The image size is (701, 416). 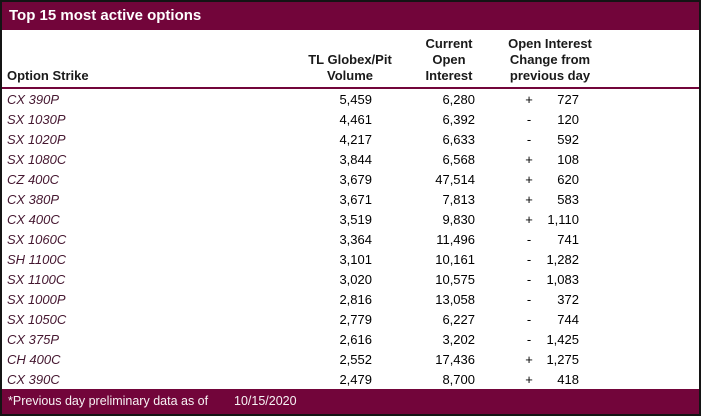 What do you see at coordinates (458, 379) in the screenshot?
I see `open-interest-cell: 8,700` at bounding box center [458, 379].